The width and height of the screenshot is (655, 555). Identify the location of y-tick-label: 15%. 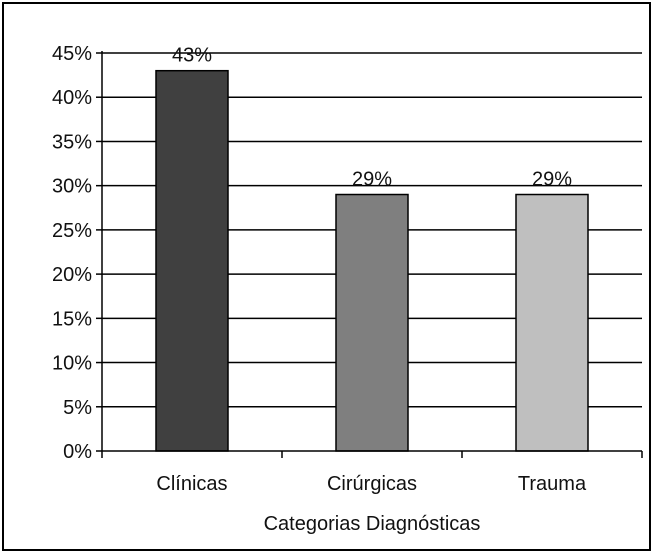
(72, 319).